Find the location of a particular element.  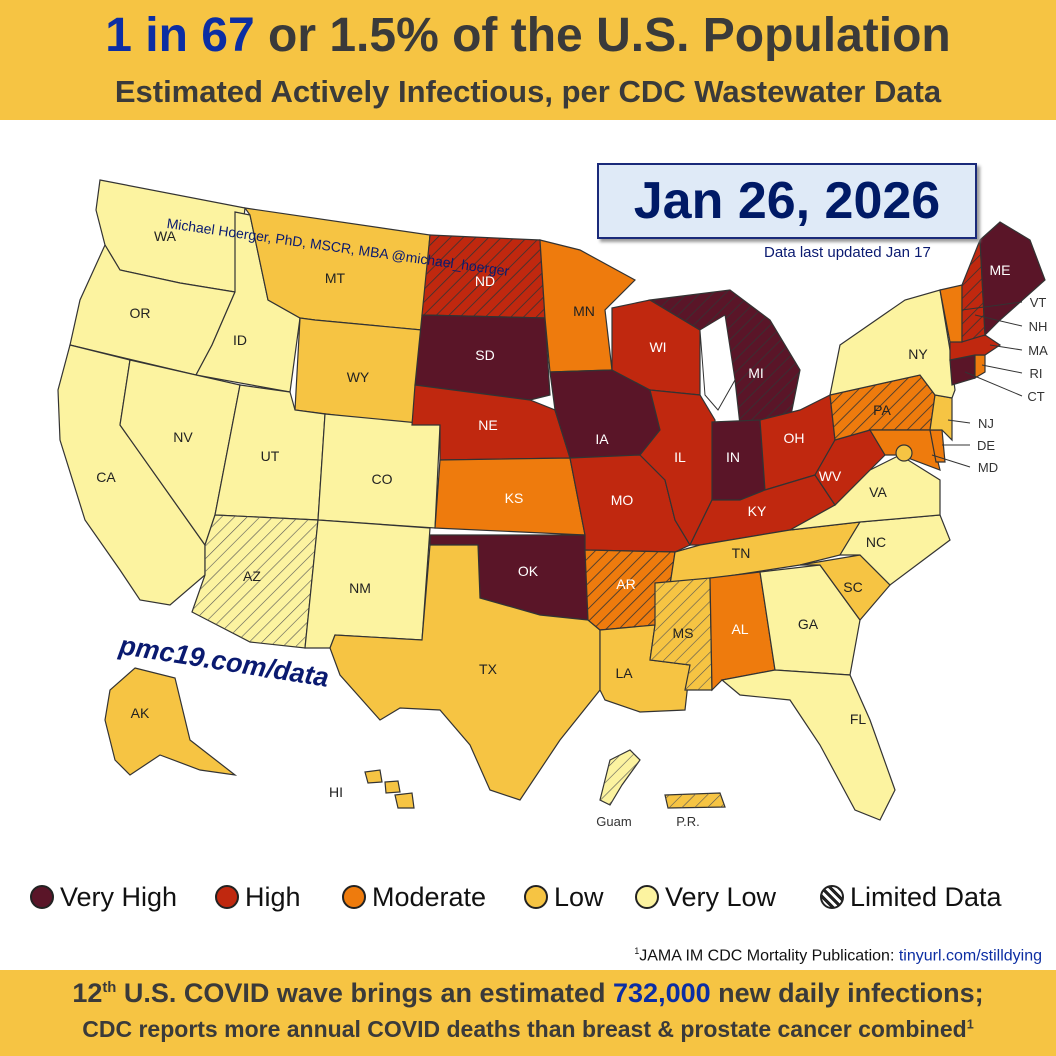

state-IL is located at coordinates (677, 468).